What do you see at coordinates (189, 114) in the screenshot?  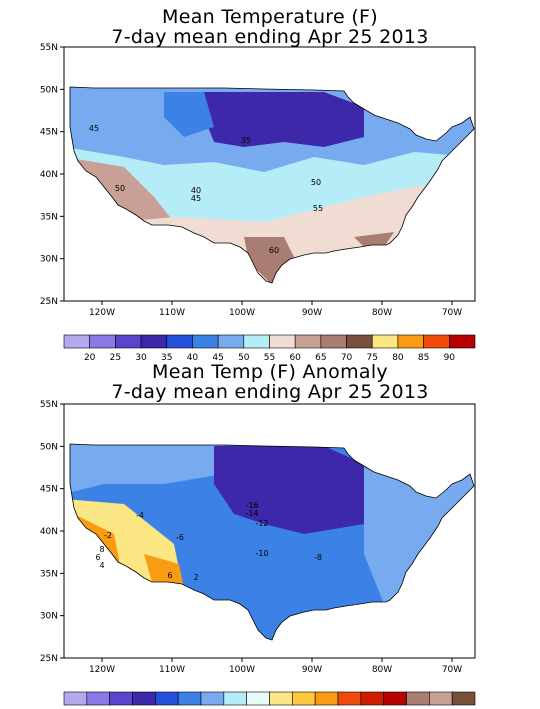 I see `band-cold-west` at bounding box center [189, 114].